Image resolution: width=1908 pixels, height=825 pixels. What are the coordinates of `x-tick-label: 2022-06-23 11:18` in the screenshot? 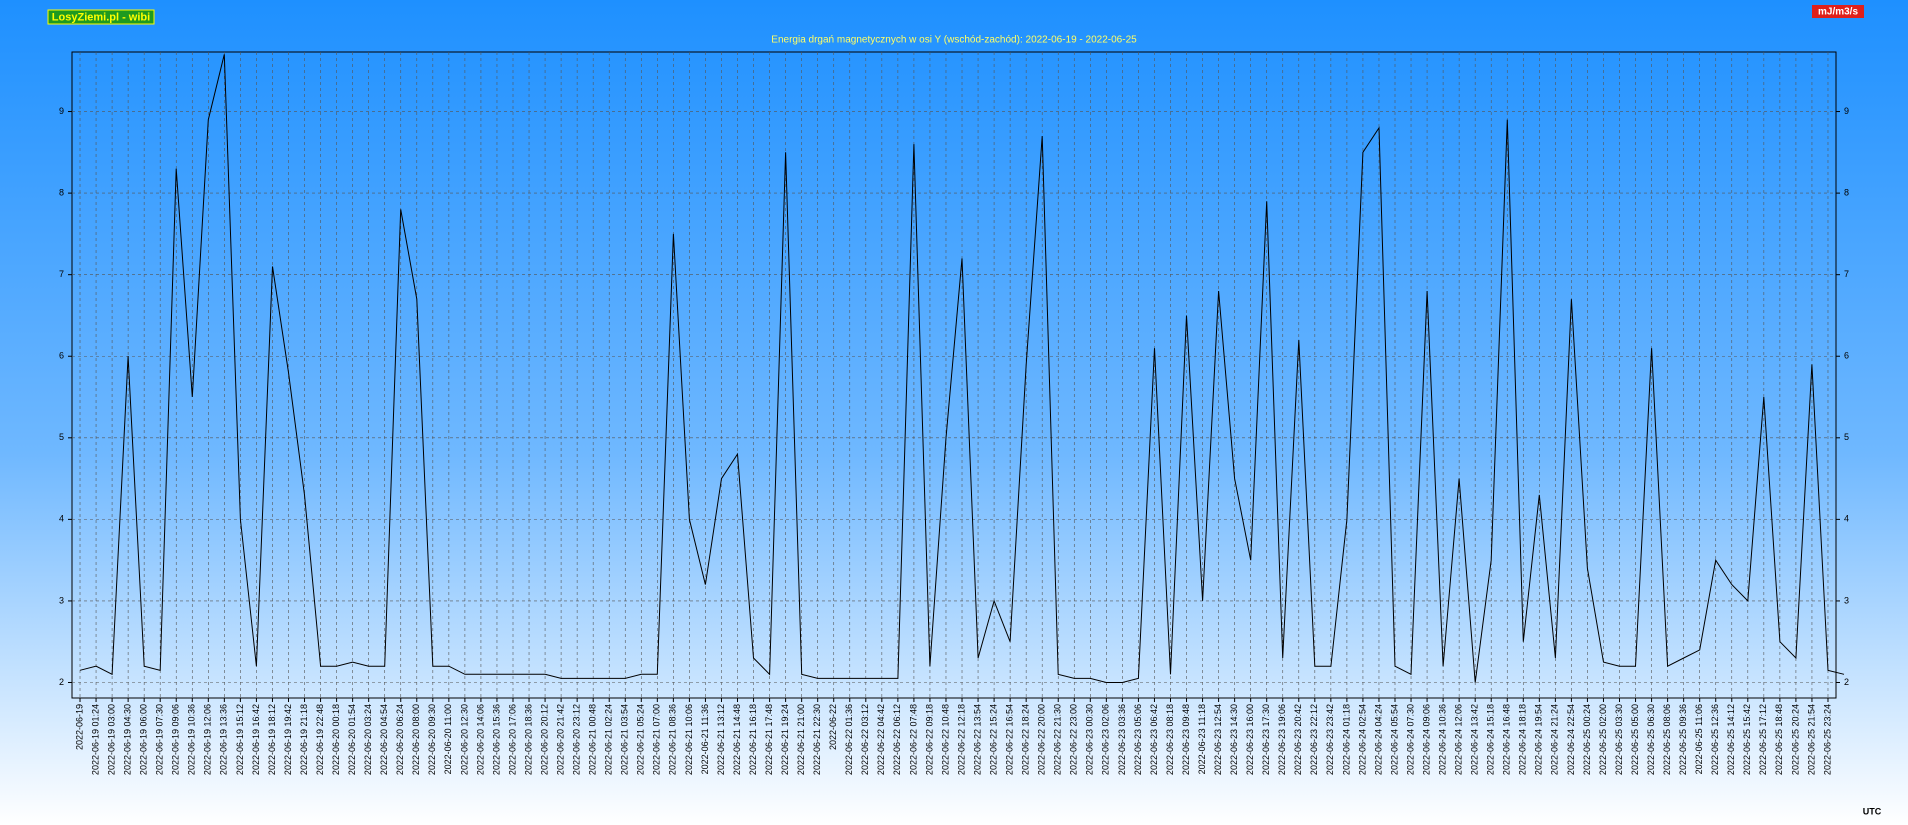 It's located at (1202, 739).